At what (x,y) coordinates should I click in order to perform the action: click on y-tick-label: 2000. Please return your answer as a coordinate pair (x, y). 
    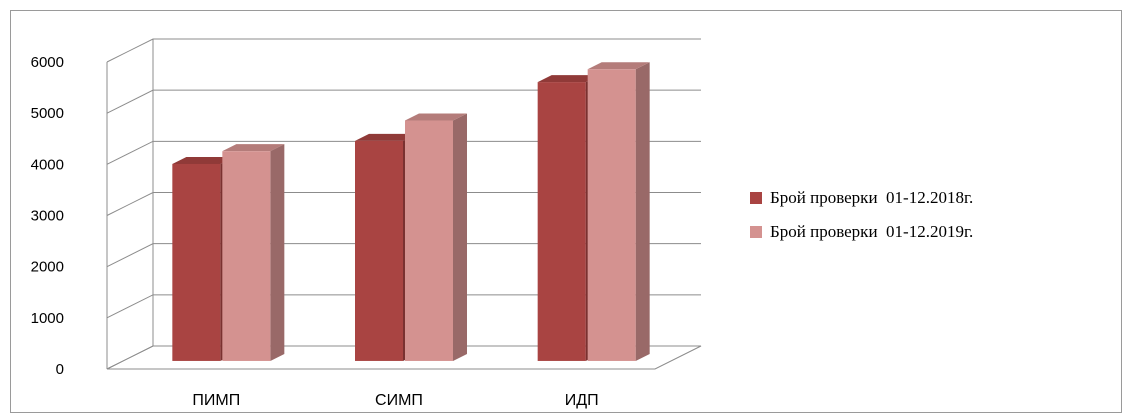
    Looking at the image, I should click on (47, 267).